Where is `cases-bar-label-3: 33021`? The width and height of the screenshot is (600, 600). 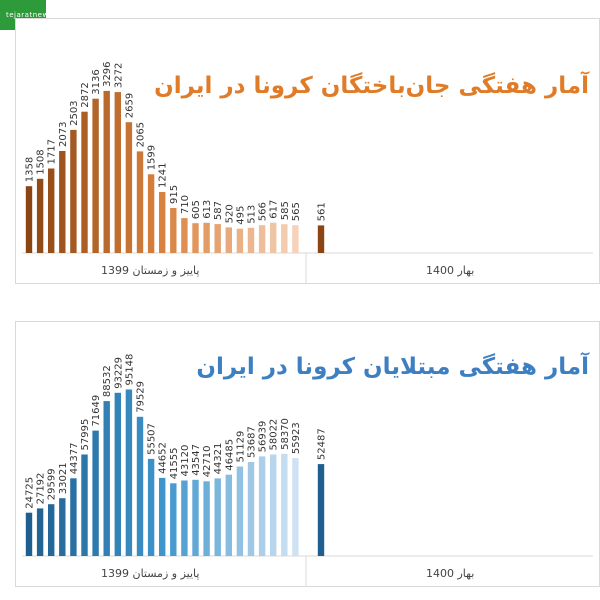 cases-bar-label-3: 33021 is located at coordinates (63, 478).